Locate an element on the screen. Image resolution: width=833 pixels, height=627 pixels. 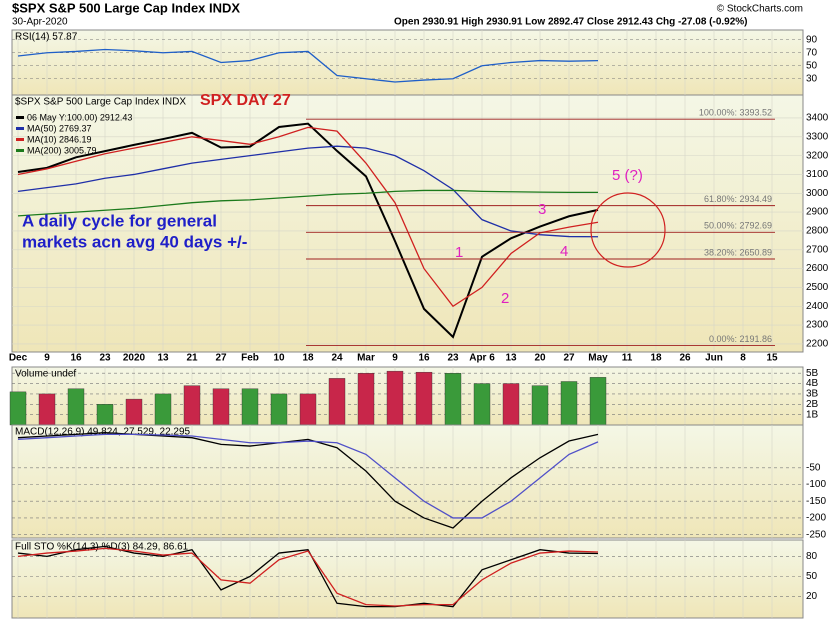
y-tick-label: -250 is located at coordinates (816, 534).